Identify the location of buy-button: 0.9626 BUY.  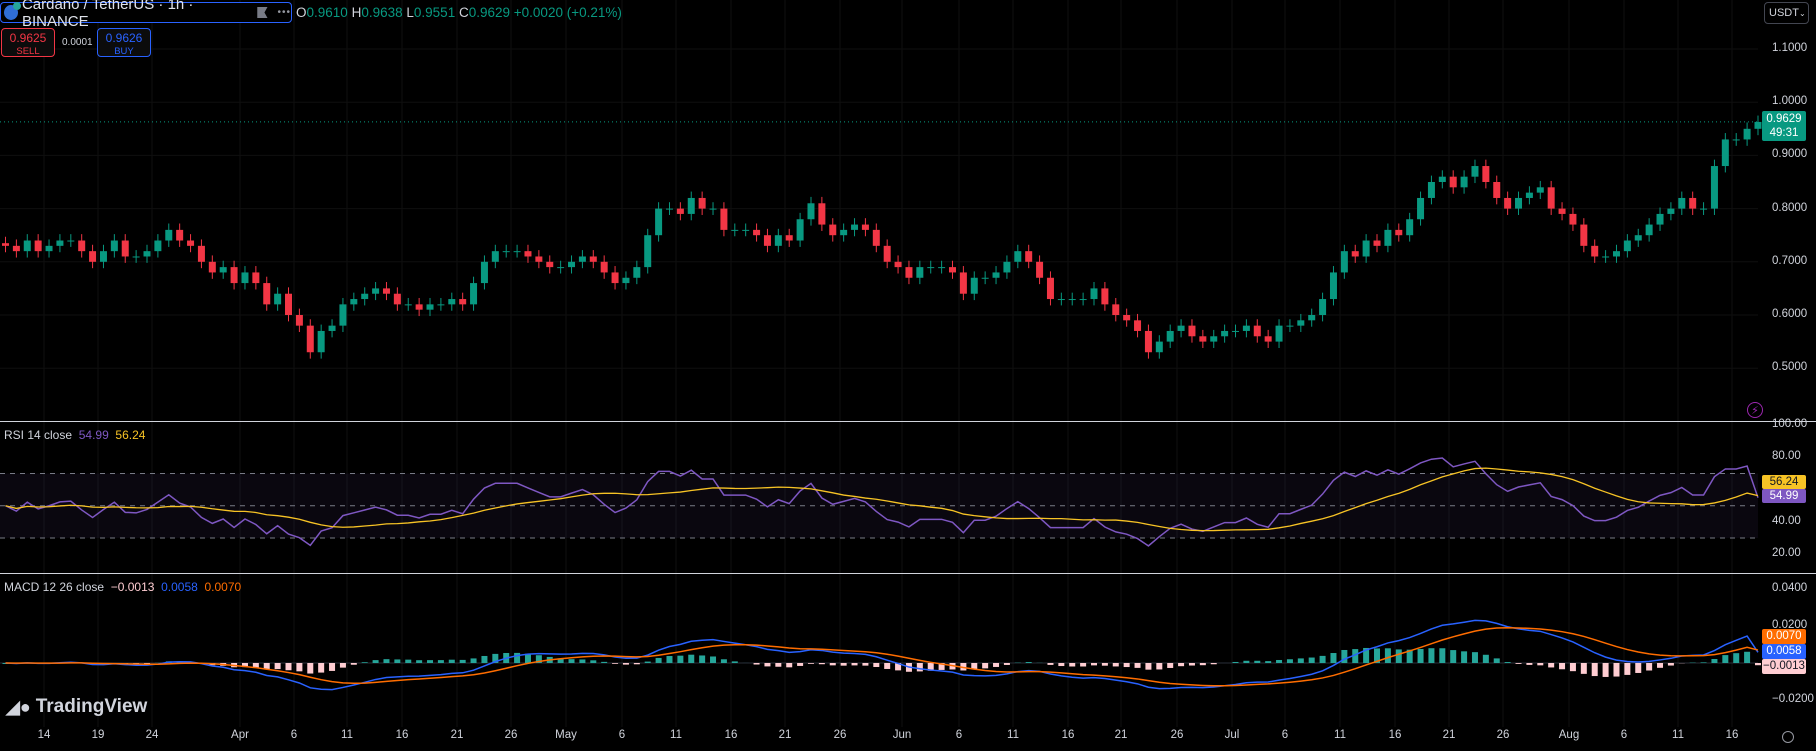
(124, 42).